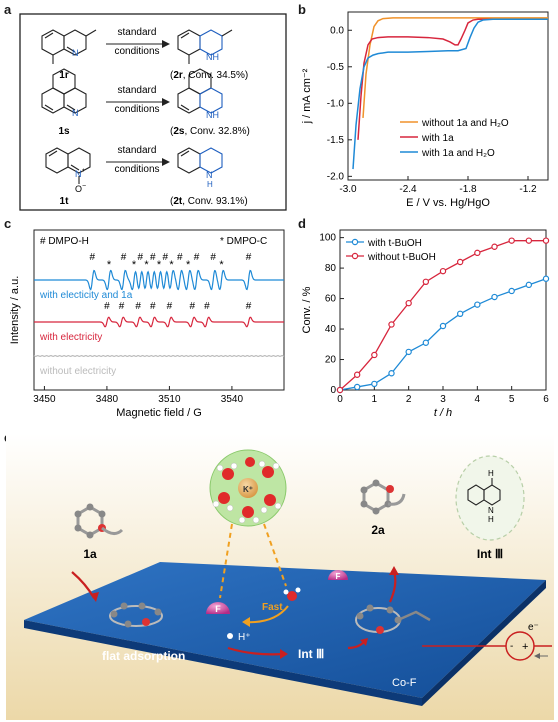 Image resolution: width=558 pixels, height=722 pixels. Describe the element at coordinates (143, 656) in the screenshot. I see `flat-adsorption-label: flat adsorption` at that location.